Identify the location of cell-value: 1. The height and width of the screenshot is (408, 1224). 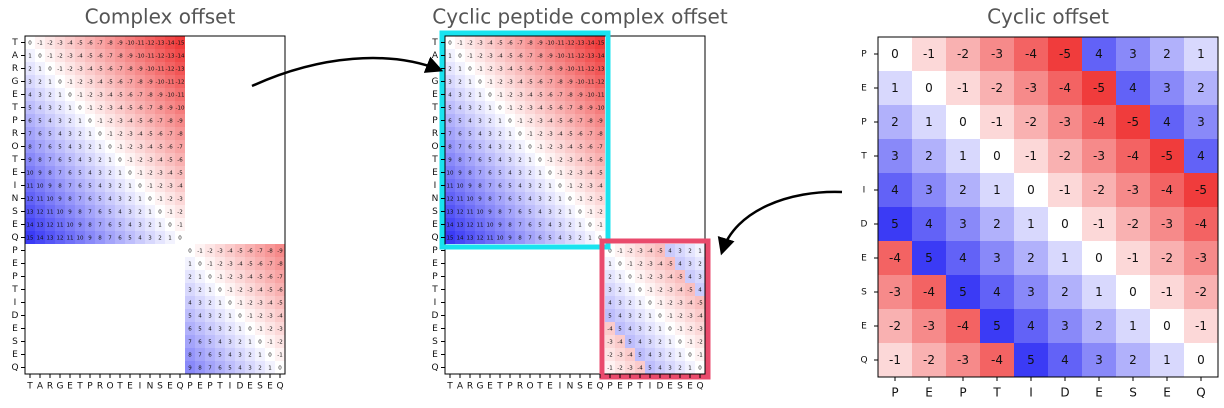
(997, 190).